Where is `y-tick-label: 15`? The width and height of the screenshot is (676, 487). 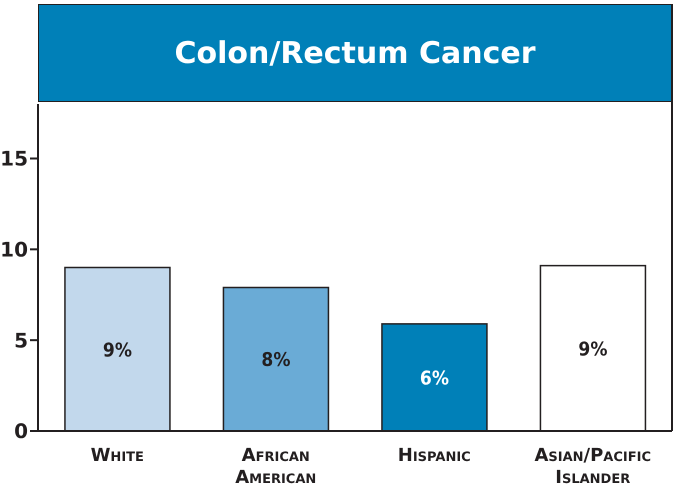
y-tick-label: 15 is located at coordinates (14, 158).